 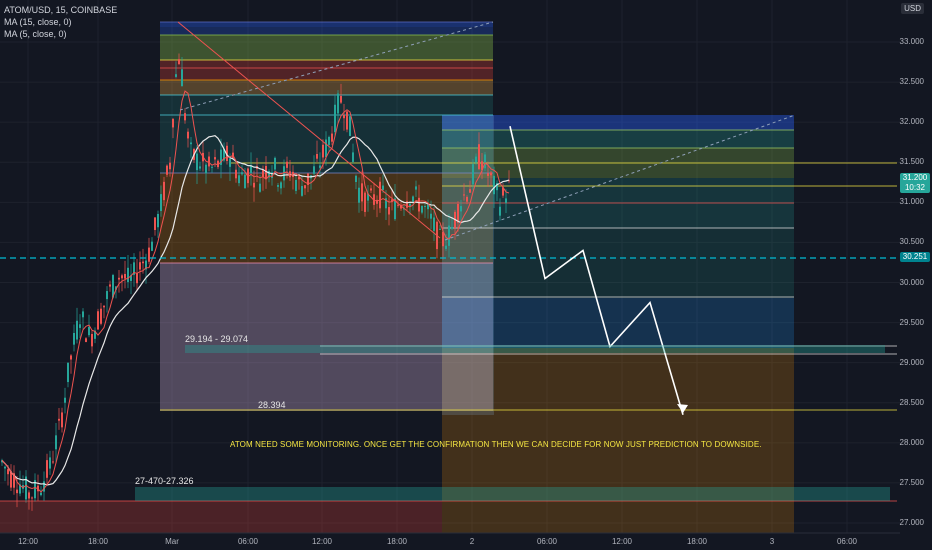 What do you see at coordinates (911, 282) in the screenshot?
I see `price-tick: 30.000` at bounding box center [911, 282].